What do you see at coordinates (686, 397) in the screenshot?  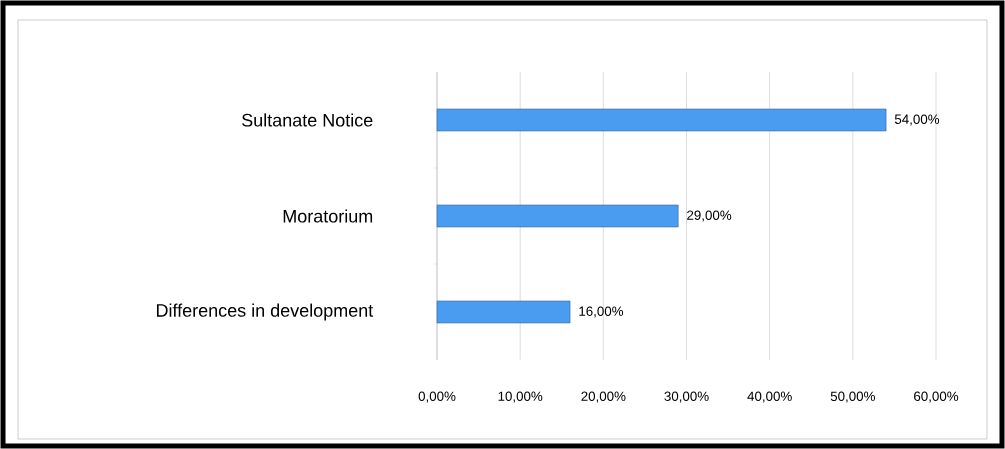 I see `x-tick-label: 30,00%` at bounding box center [686, 397].